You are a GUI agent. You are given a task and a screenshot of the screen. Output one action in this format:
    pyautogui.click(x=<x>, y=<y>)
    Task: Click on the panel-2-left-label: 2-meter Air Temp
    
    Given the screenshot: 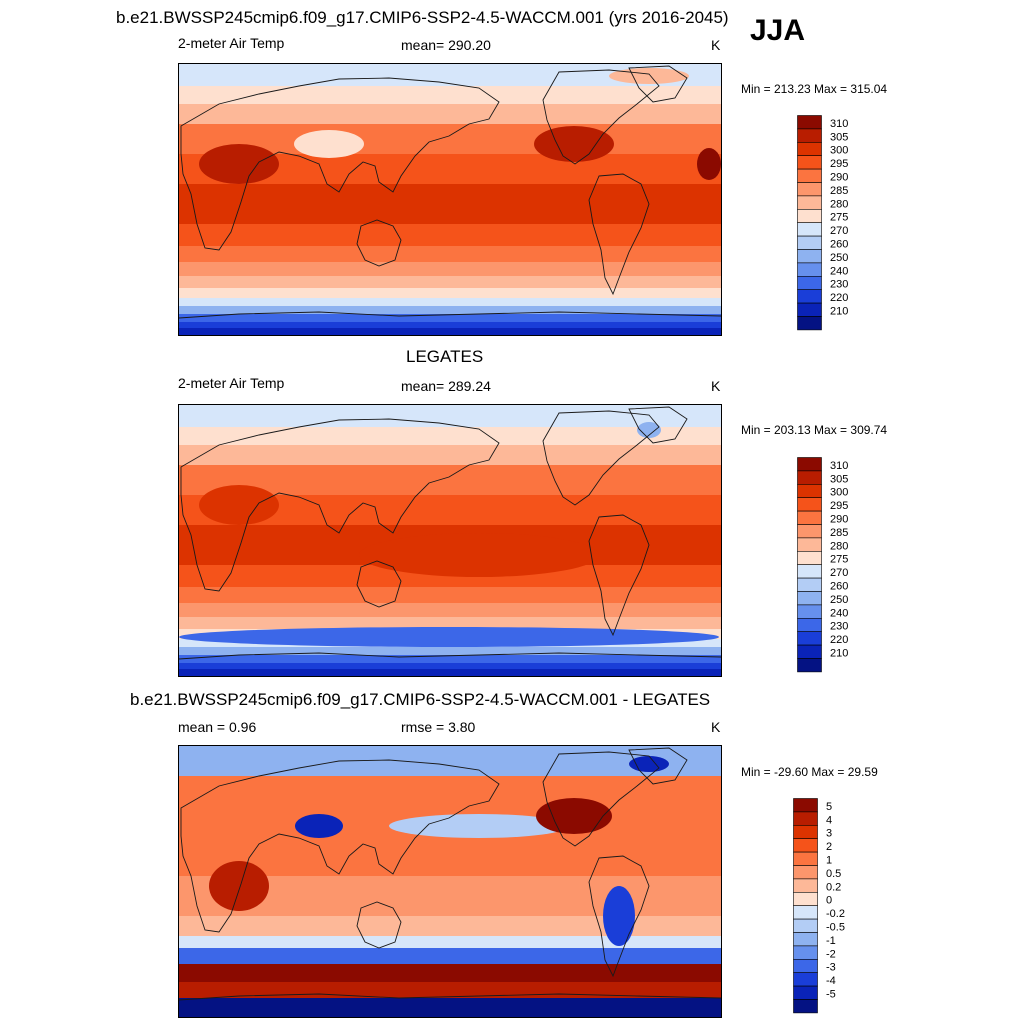 What is the action you would take?
    pyautogui.click(x=231, y=383)
    